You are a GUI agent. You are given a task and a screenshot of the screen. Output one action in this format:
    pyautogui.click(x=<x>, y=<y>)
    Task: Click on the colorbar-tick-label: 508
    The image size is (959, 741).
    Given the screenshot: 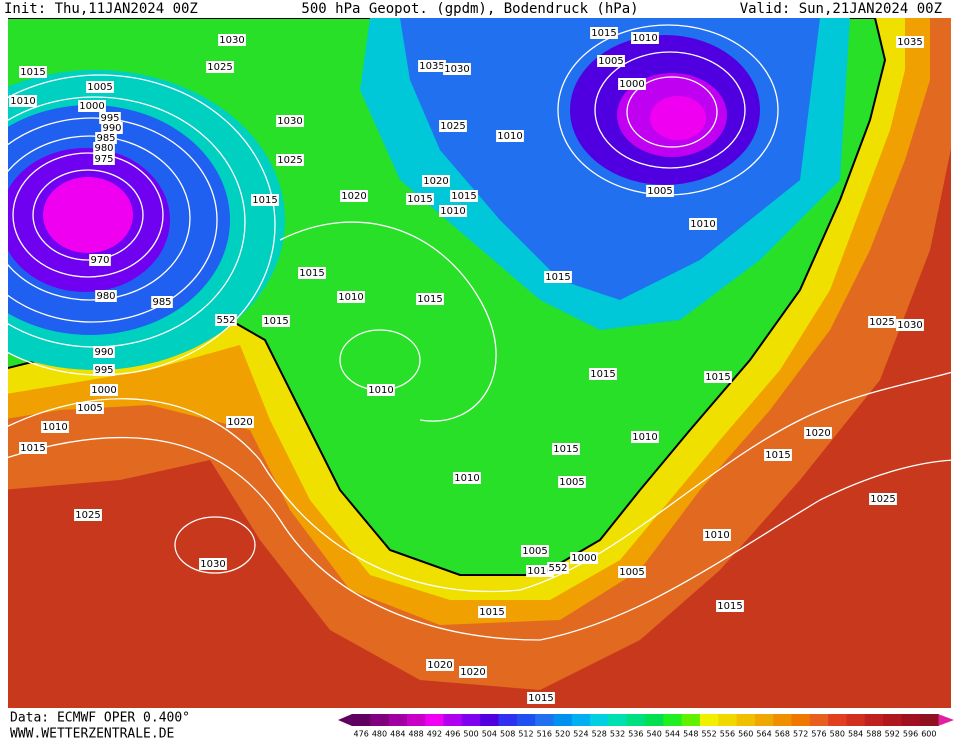 What is the action you would take?
    pyautogui.click(x=507, y=734)
    